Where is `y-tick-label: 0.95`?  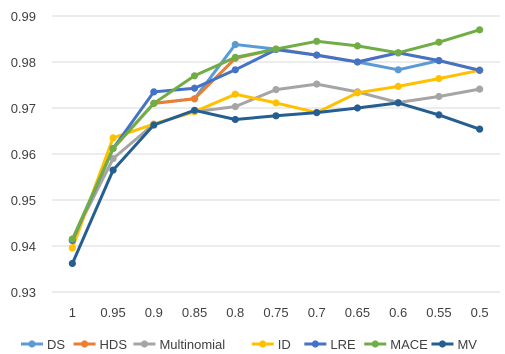 y-tick-label: 0.95 is located at coordinates (23, 200).